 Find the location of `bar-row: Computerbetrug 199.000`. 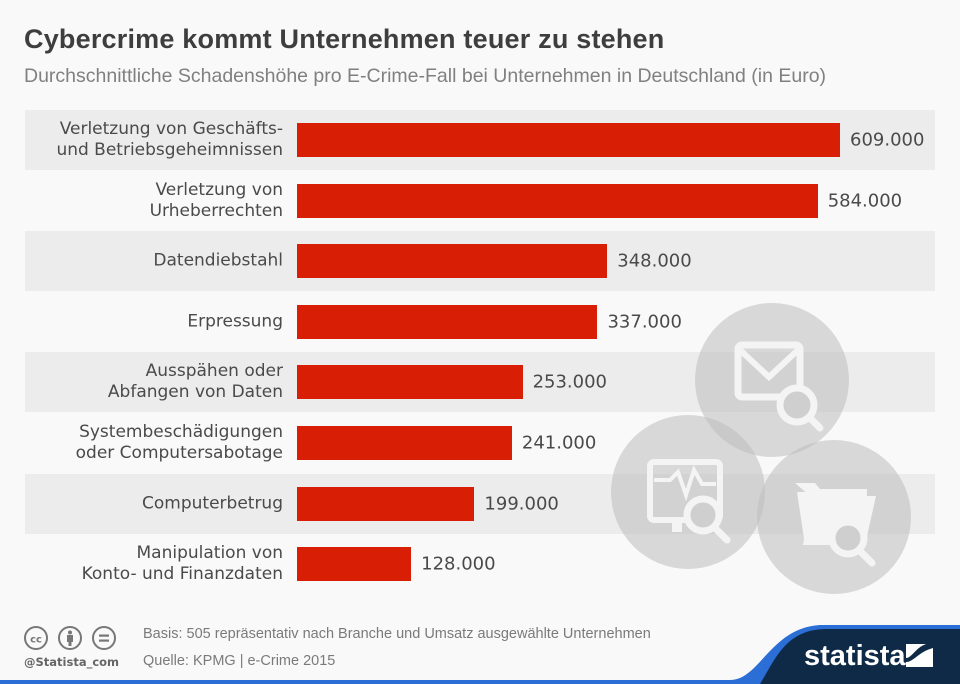

bar-row: Computerbetrug 199.000 is located at coordinates (480, 503).